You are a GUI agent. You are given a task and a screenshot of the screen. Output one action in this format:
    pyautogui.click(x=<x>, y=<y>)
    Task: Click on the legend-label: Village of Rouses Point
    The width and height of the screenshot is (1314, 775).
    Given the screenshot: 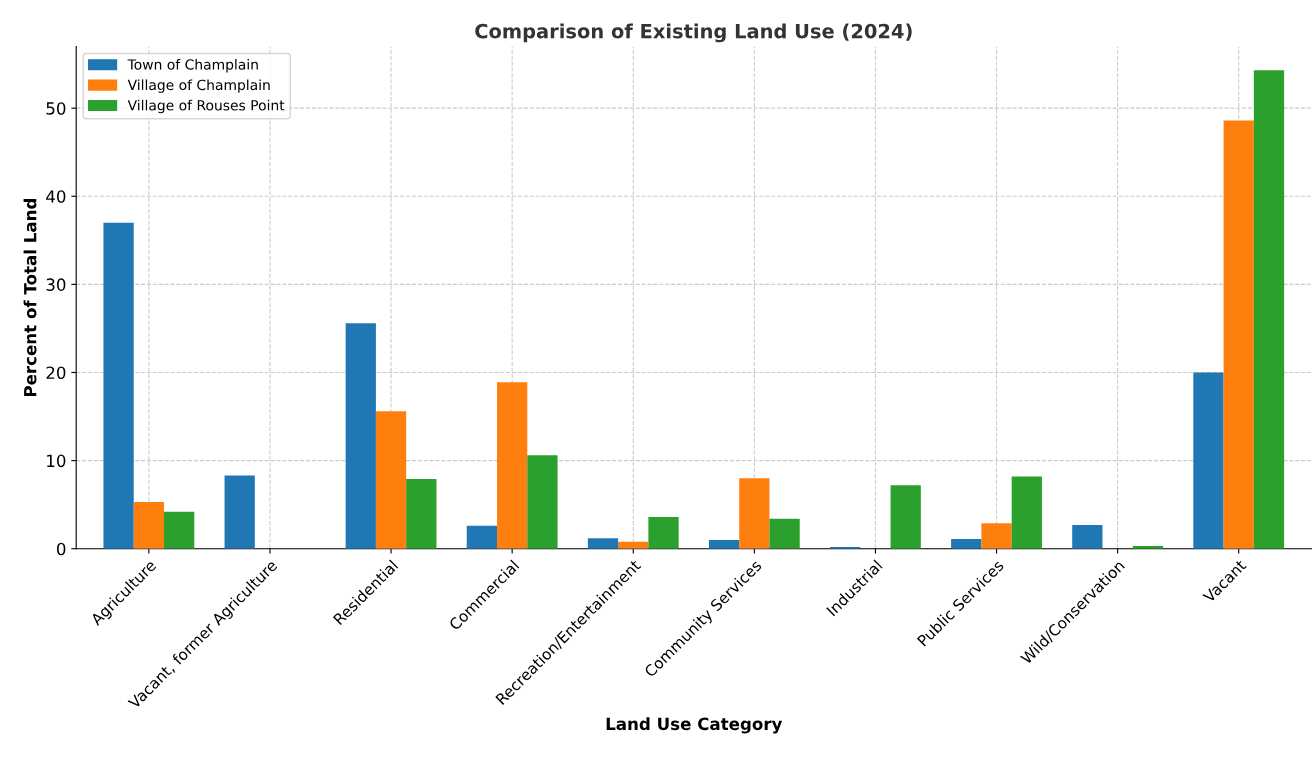 What is the action you would take?
    pyautogui.click(x=206, y=106)
    